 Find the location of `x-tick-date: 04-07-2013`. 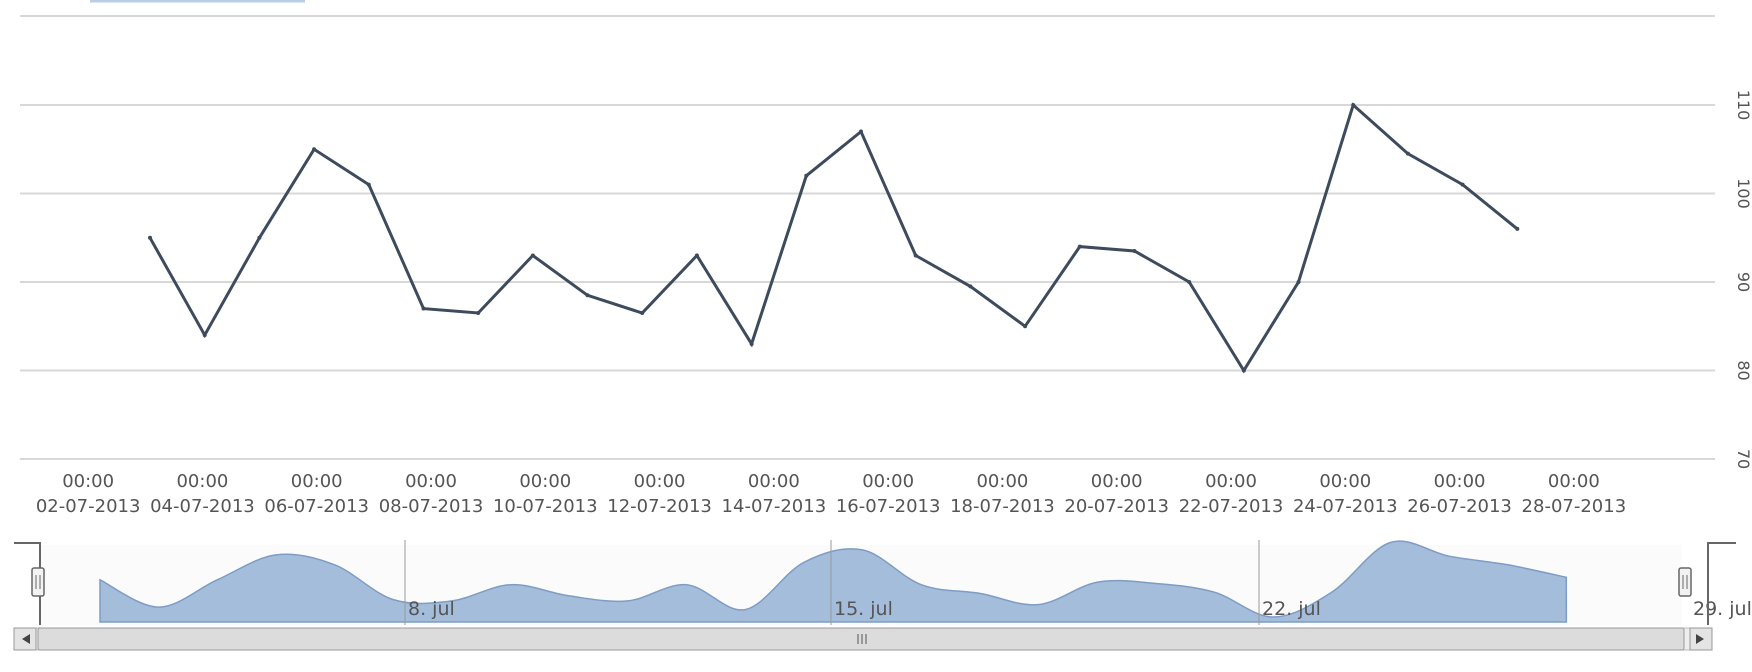

x-tick-date: 04-07-2013 is located at coordinates (202, 506).